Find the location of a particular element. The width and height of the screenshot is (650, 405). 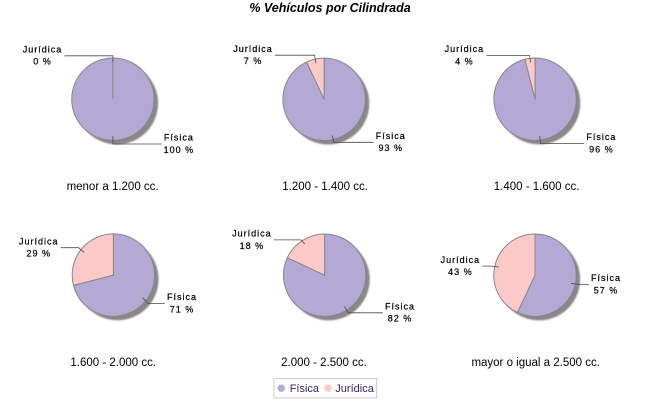

svg-text: menor a 1.200 cc. is located at coordinates (113, 187).